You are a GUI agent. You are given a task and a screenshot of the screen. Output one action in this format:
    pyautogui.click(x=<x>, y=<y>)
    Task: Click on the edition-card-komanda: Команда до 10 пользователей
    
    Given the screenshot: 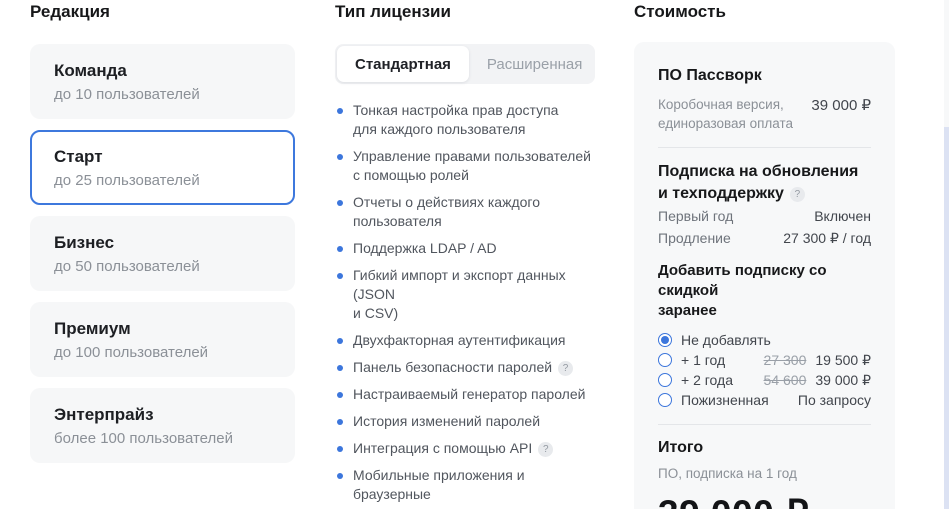 What is the action you would take?
    pyautogui.click(x=162, y=81)
    